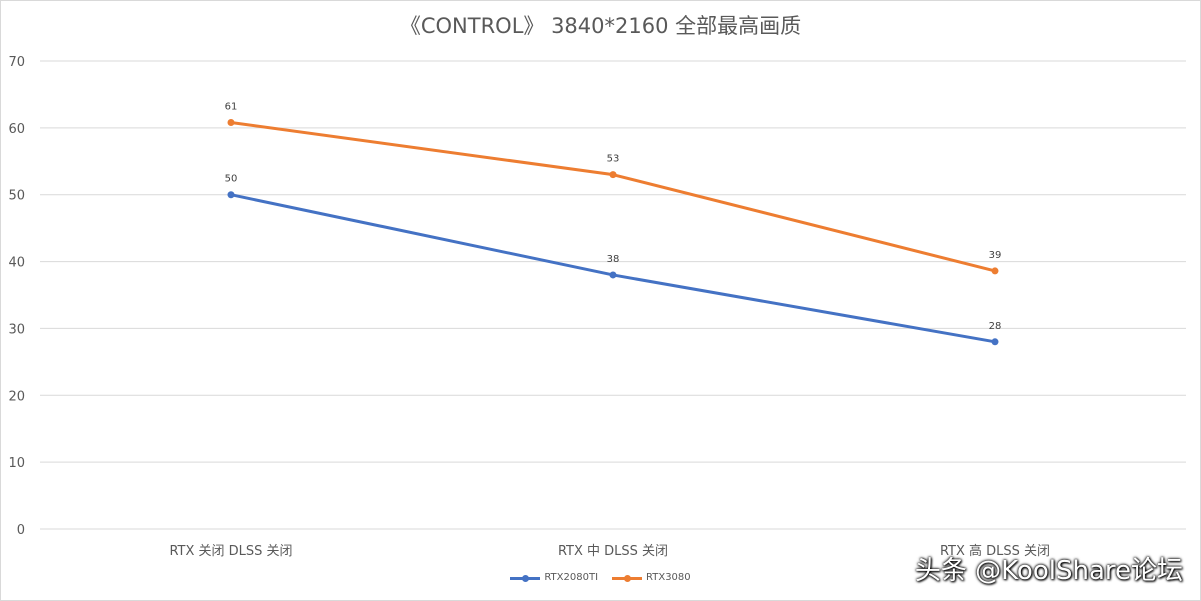 This screenshot has height=601, width=1201. I want to click on data-label-series-1-1: 50, so click(231, 179).